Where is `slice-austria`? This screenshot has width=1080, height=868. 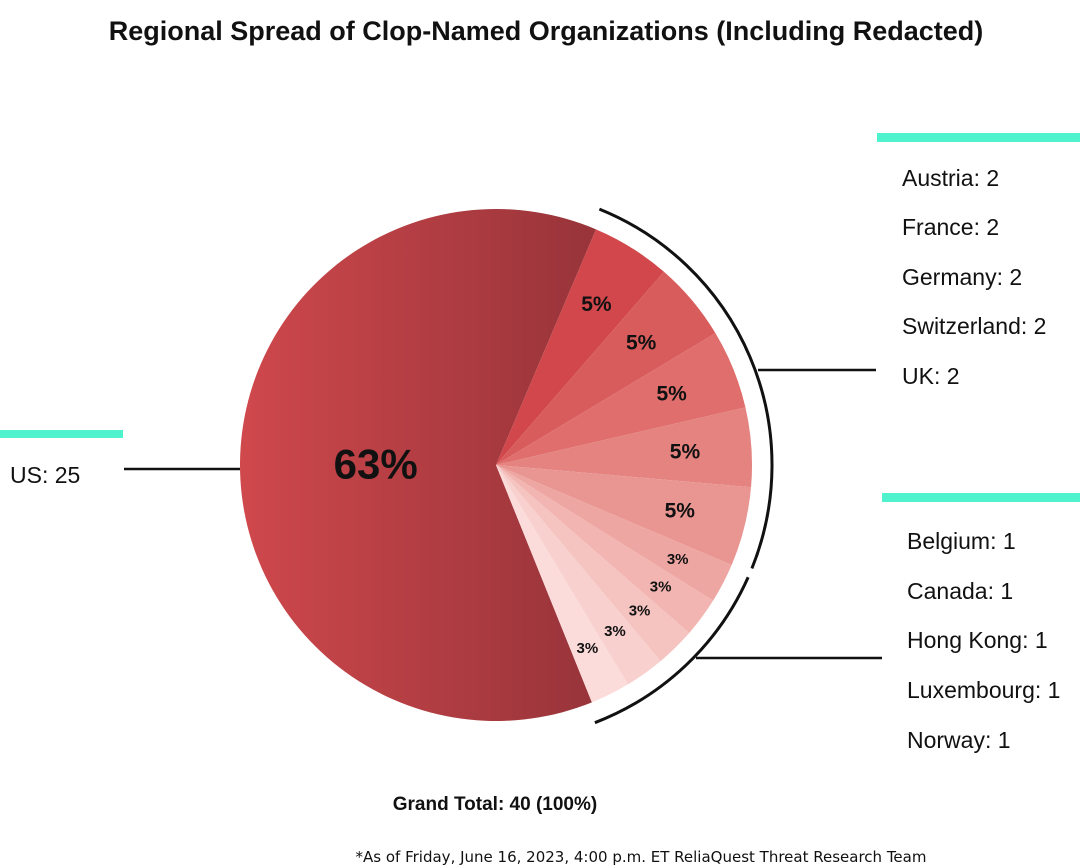
slice-austria is located at coordinates (580, 347).